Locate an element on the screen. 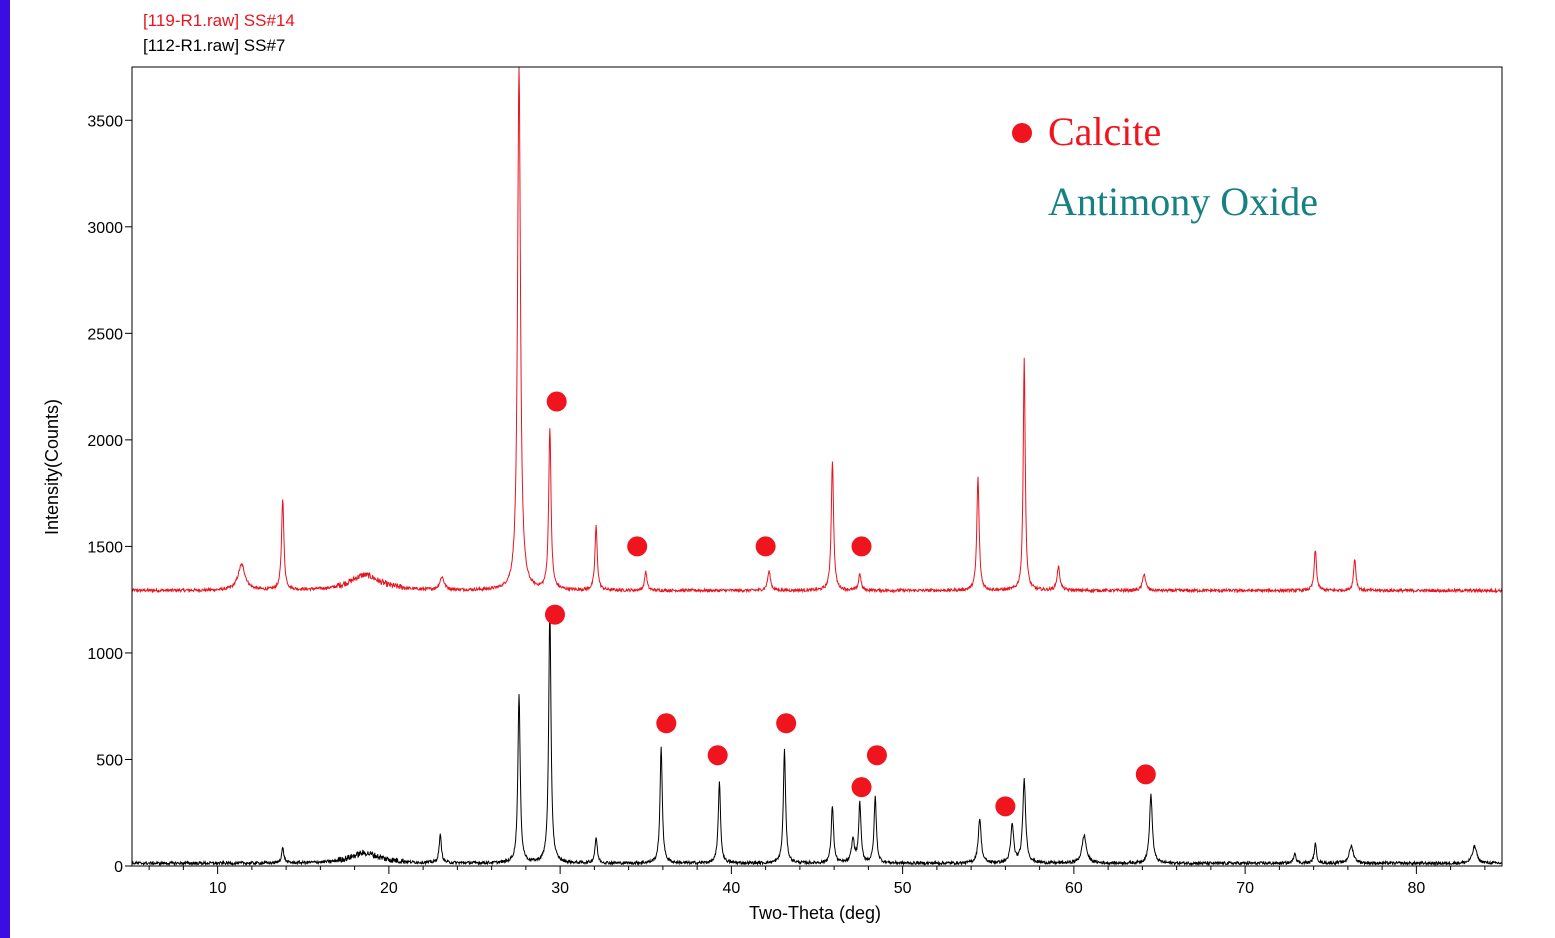 The height and width of the screenshot is (938, 1555). x-tick-label: 20 is located at coordinates (389, 888).